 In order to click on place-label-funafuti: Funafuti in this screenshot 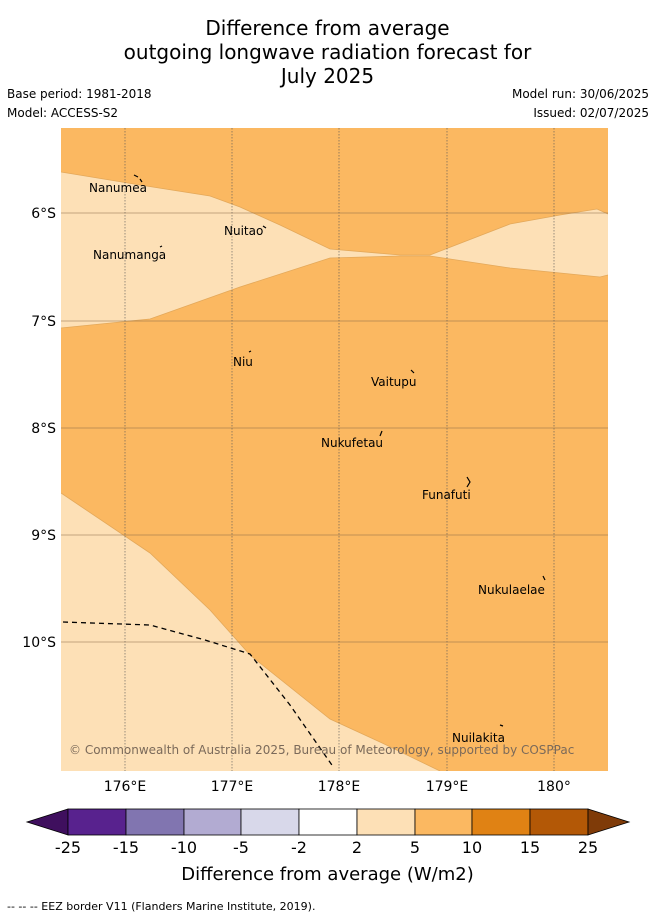, I will do `click(446, 495)`.